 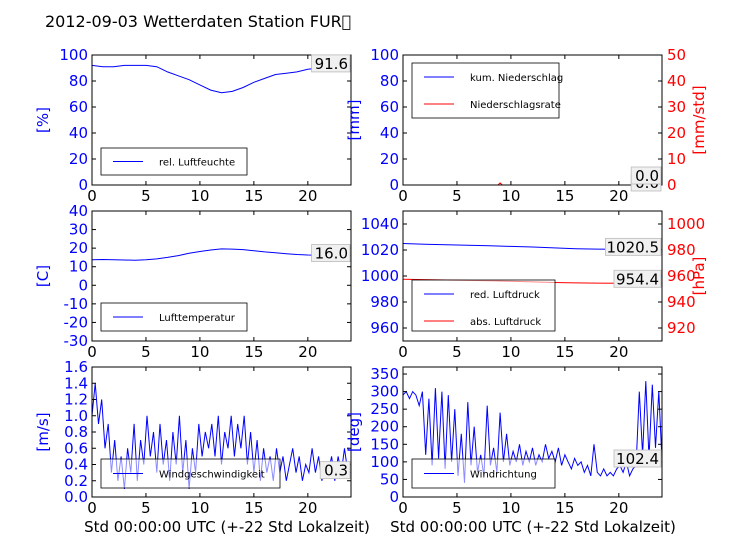 I want to click on y-tick-label: 960, so click(x=384, y=328).